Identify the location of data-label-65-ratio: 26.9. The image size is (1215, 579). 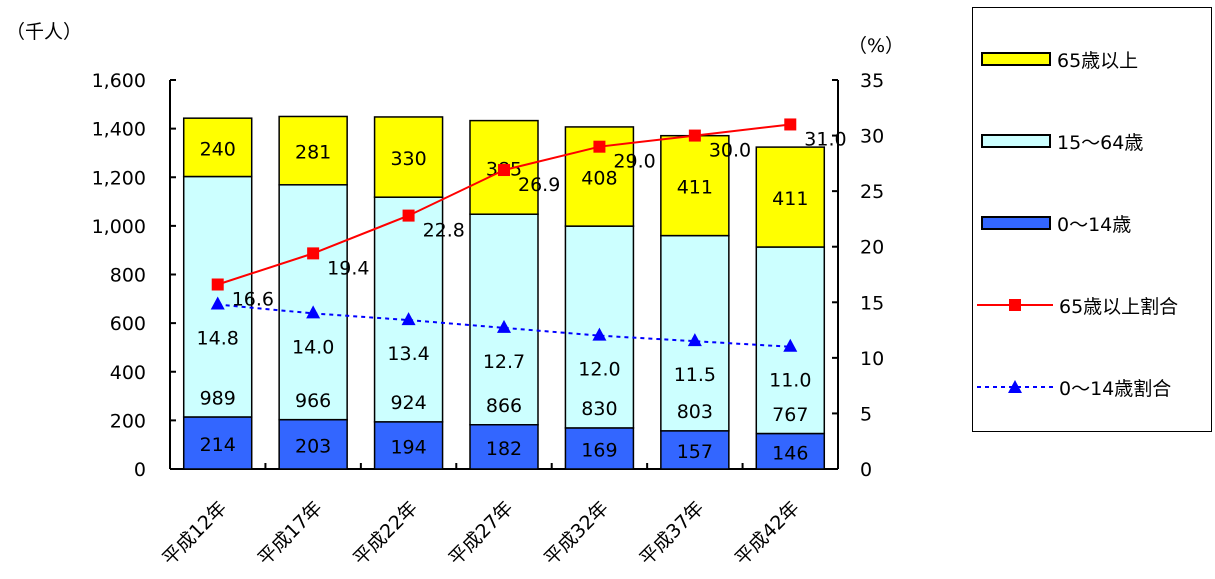
(539, 185).